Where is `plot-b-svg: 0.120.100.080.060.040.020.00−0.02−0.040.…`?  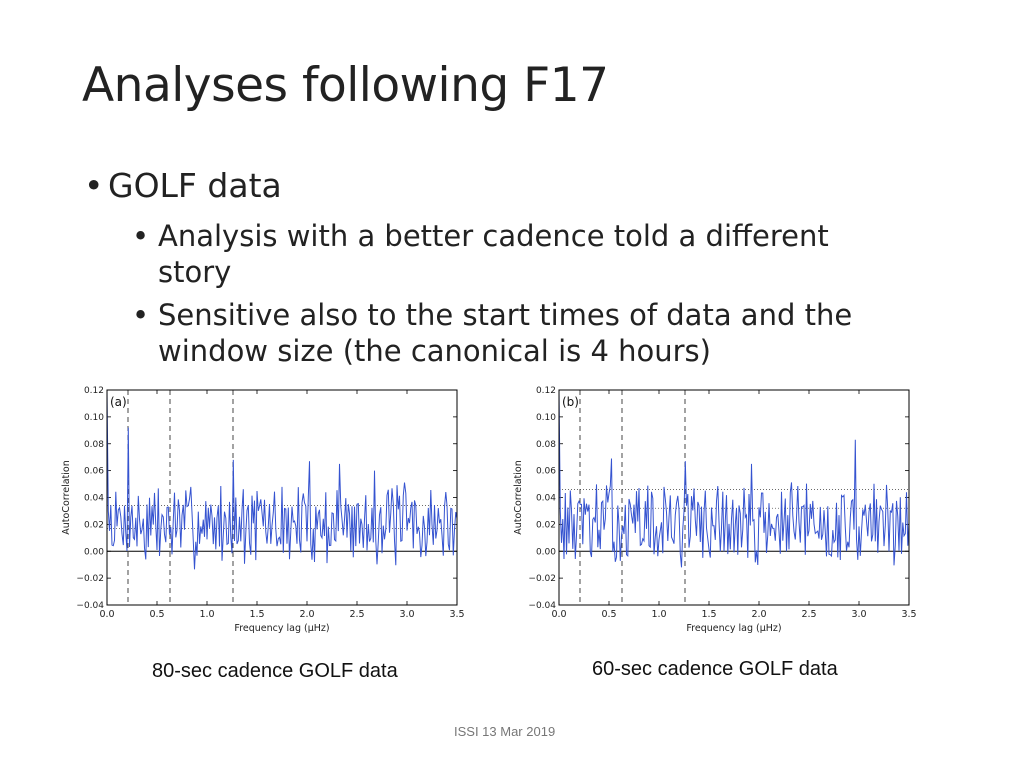 plot-b-svg: 0.120.100.080.060.040.020.00−0.02−0.040.… is located at coordinates (715, 510).